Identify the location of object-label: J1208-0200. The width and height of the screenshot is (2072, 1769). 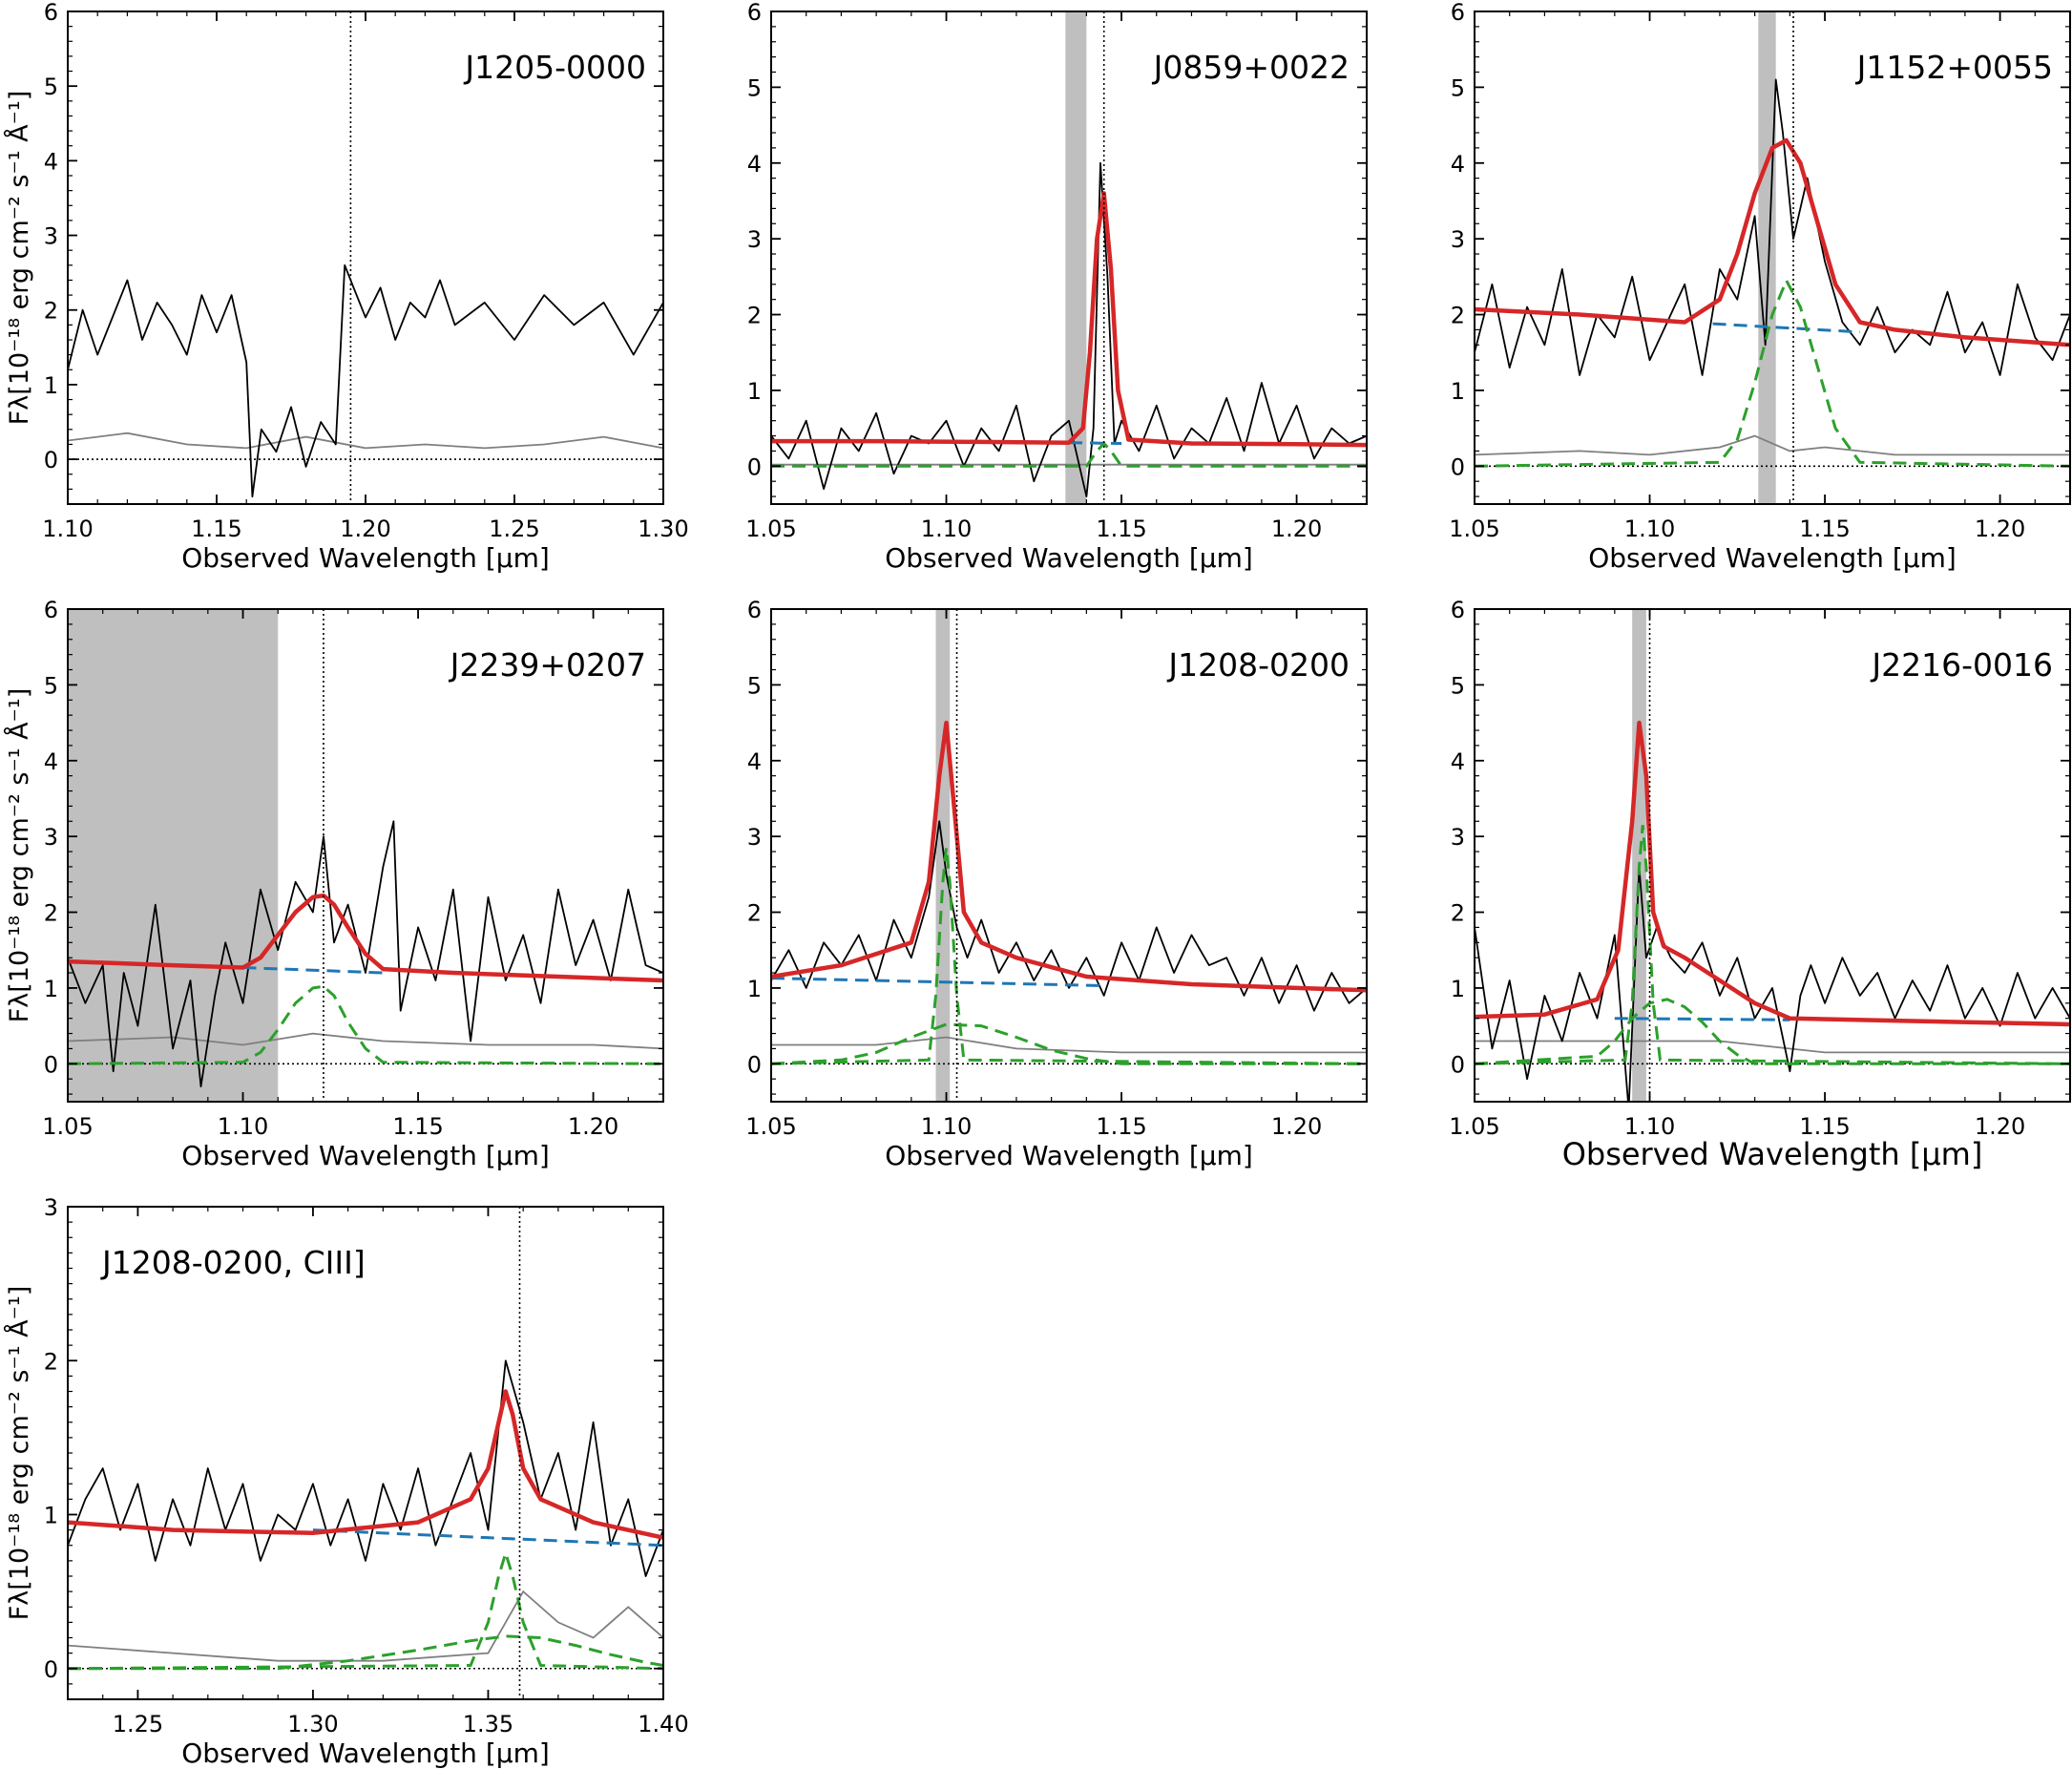
(1258, 665).